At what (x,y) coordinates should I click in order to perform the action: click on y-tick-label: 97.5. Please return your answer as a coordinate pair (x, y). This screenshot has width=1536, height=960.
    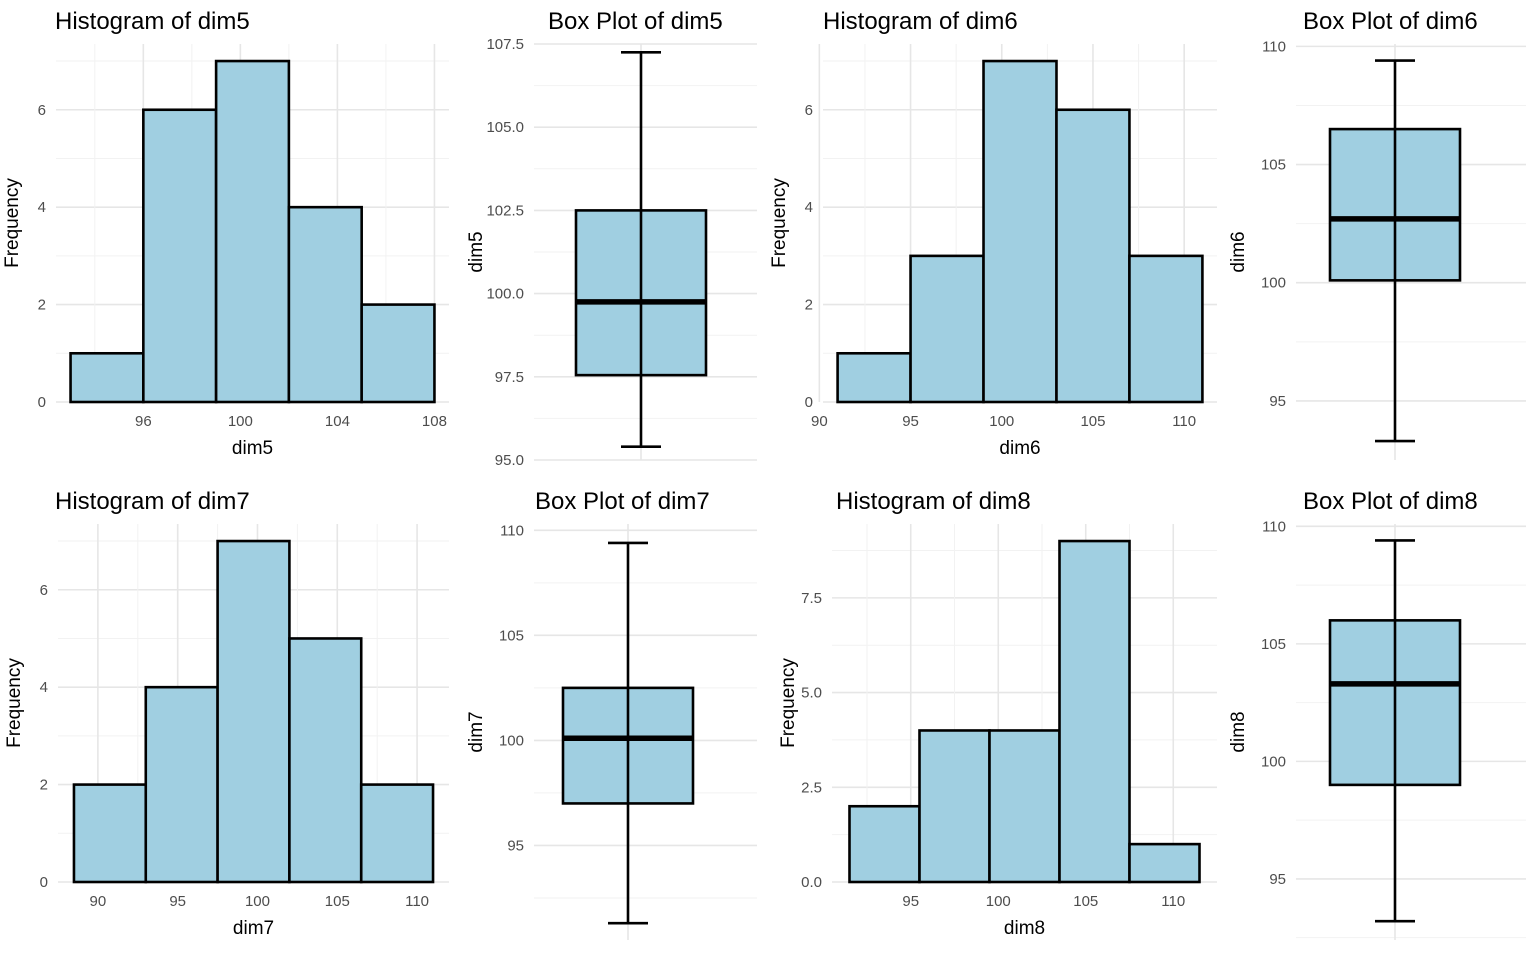
    Looking at the image, I should click on (509, 377).